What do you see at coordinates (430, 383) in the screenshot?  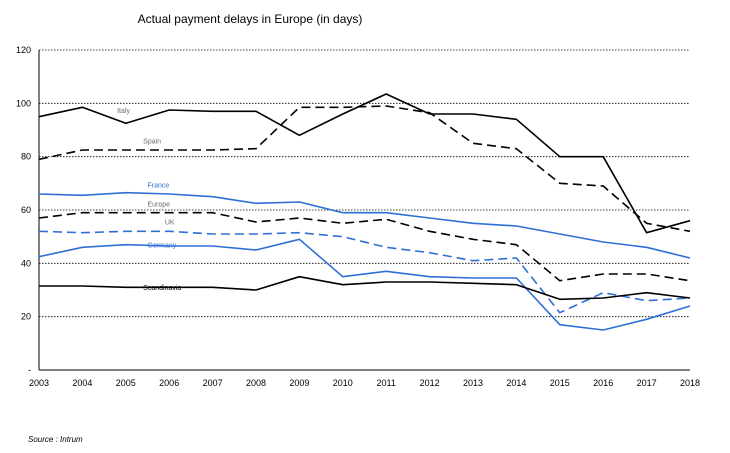 I see `x-tick-label-2012: 2012` at bounding box center [430, 383].